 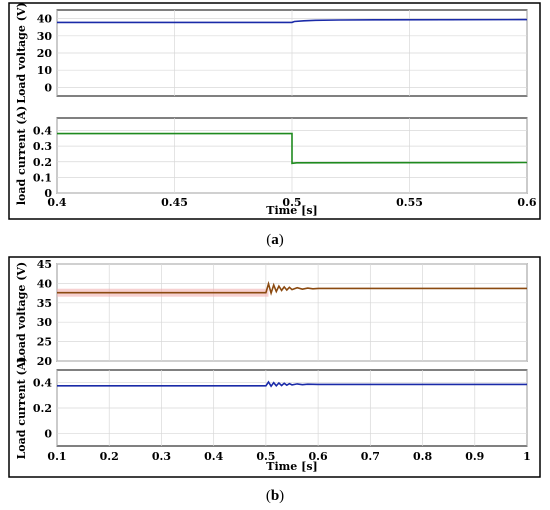 I want to click on x-tick-label: 0.55, so click(x=409, y=202).